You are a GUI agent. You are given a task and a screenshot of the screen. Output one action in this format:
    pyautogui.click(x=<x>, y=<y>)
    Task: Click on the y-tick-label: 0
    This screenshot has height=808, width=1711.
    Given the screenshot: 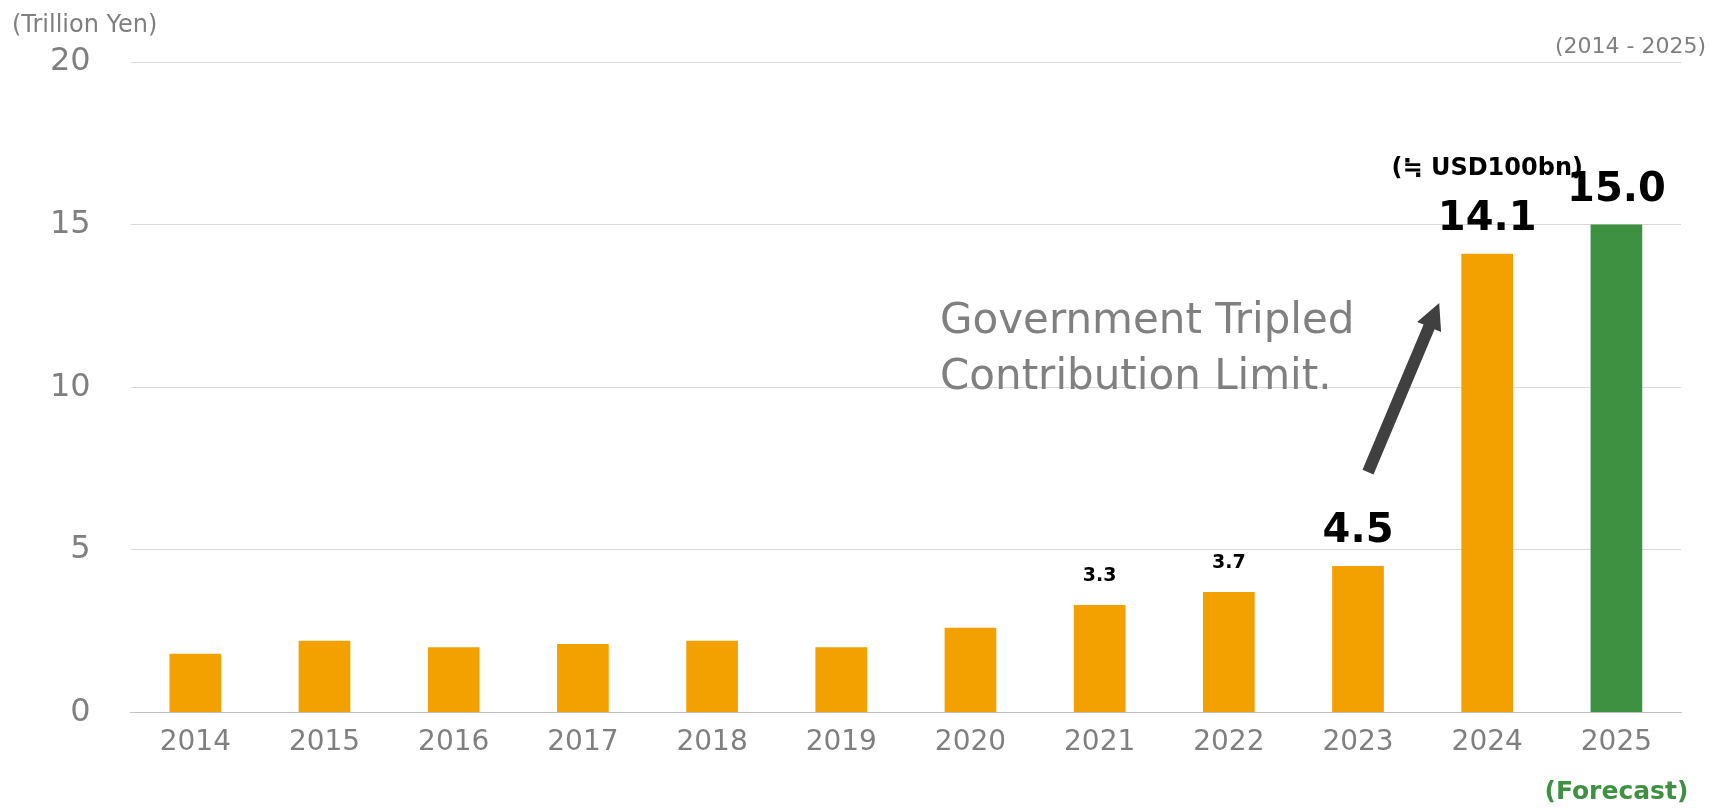 What is the action you would take?
    pyautogui.click(x=80, y=709)
    